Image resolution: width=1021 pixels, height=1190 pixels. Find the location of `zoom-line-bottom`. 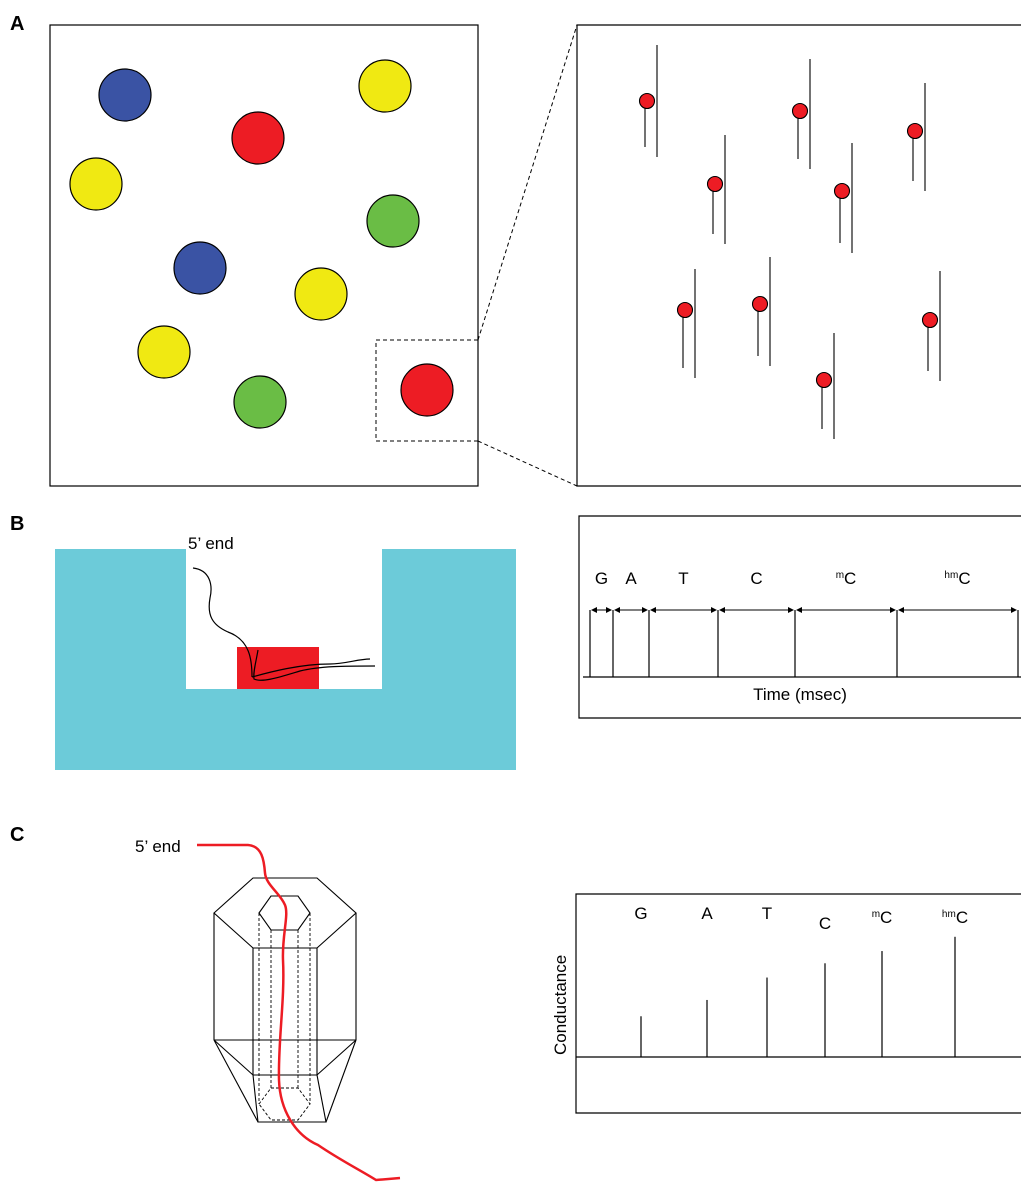

zoom-line-bottom is located at coordinates (527, 463).